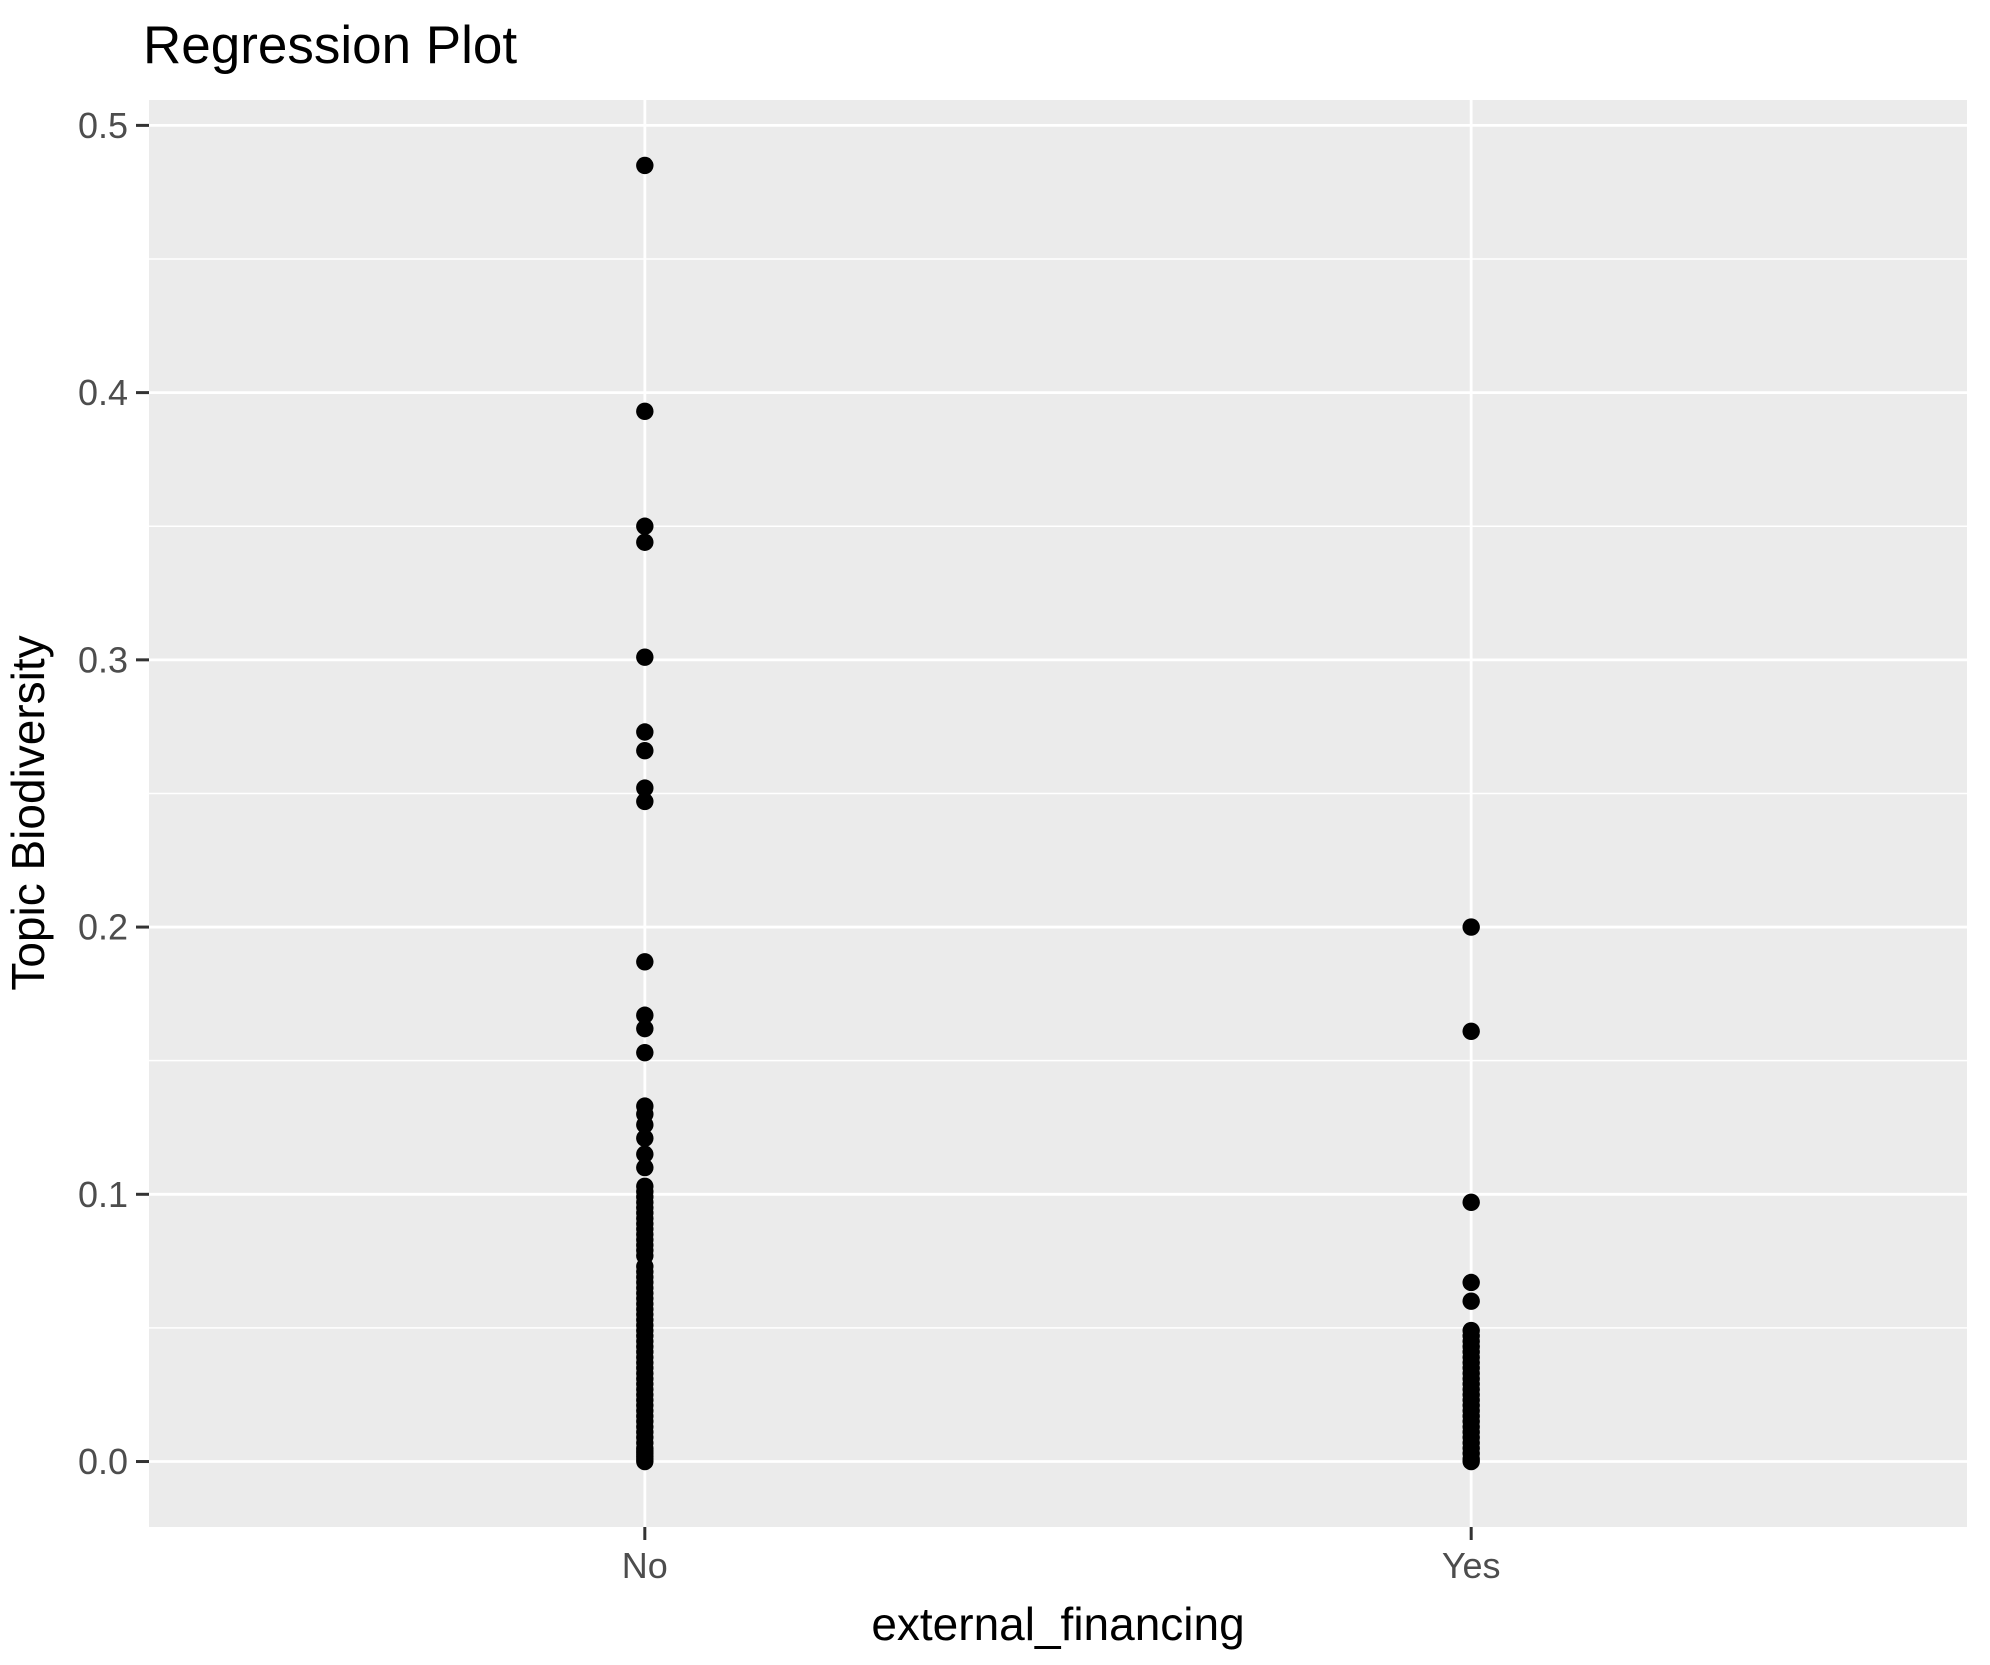 The image size is (1990, 1665). What do you see at coordinates (103, 659) in the screenshot?
I see `y-tick-label: 0.3` at bounding box center [103, 659].